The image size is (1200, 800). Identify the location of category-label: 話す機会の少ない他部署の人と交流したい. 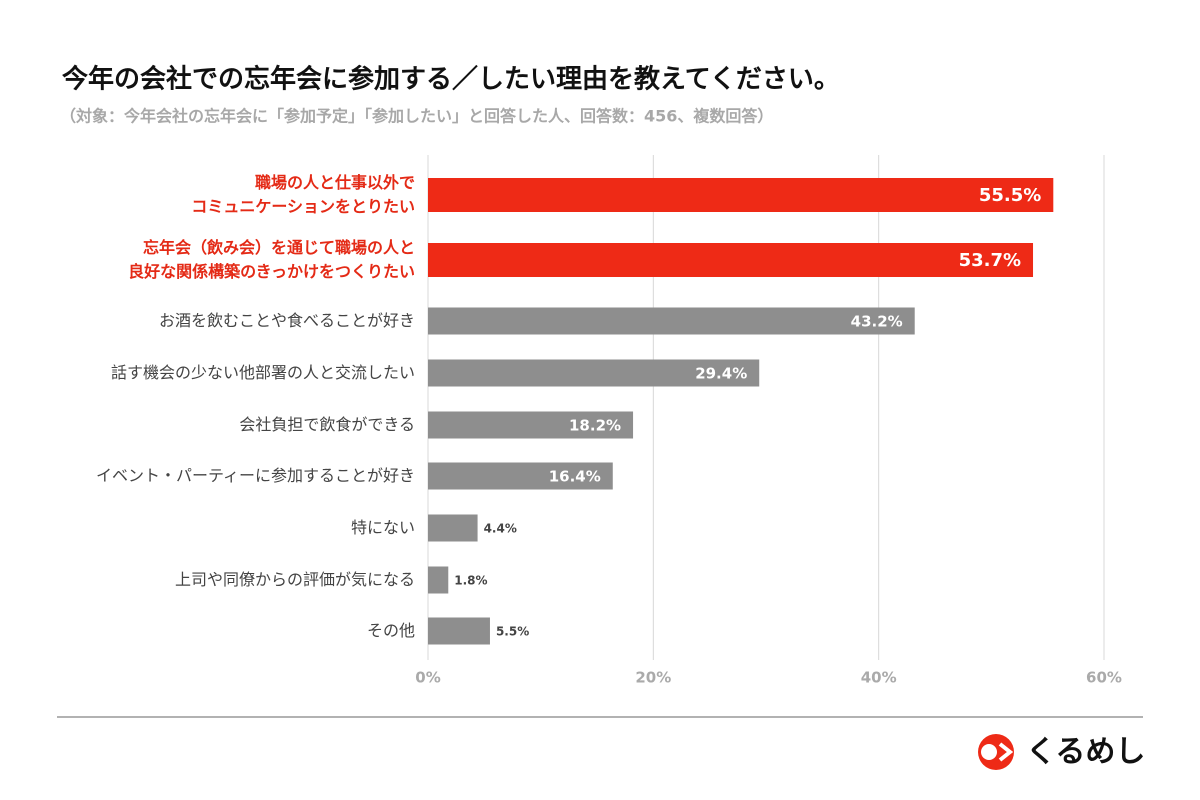
(262, 372).